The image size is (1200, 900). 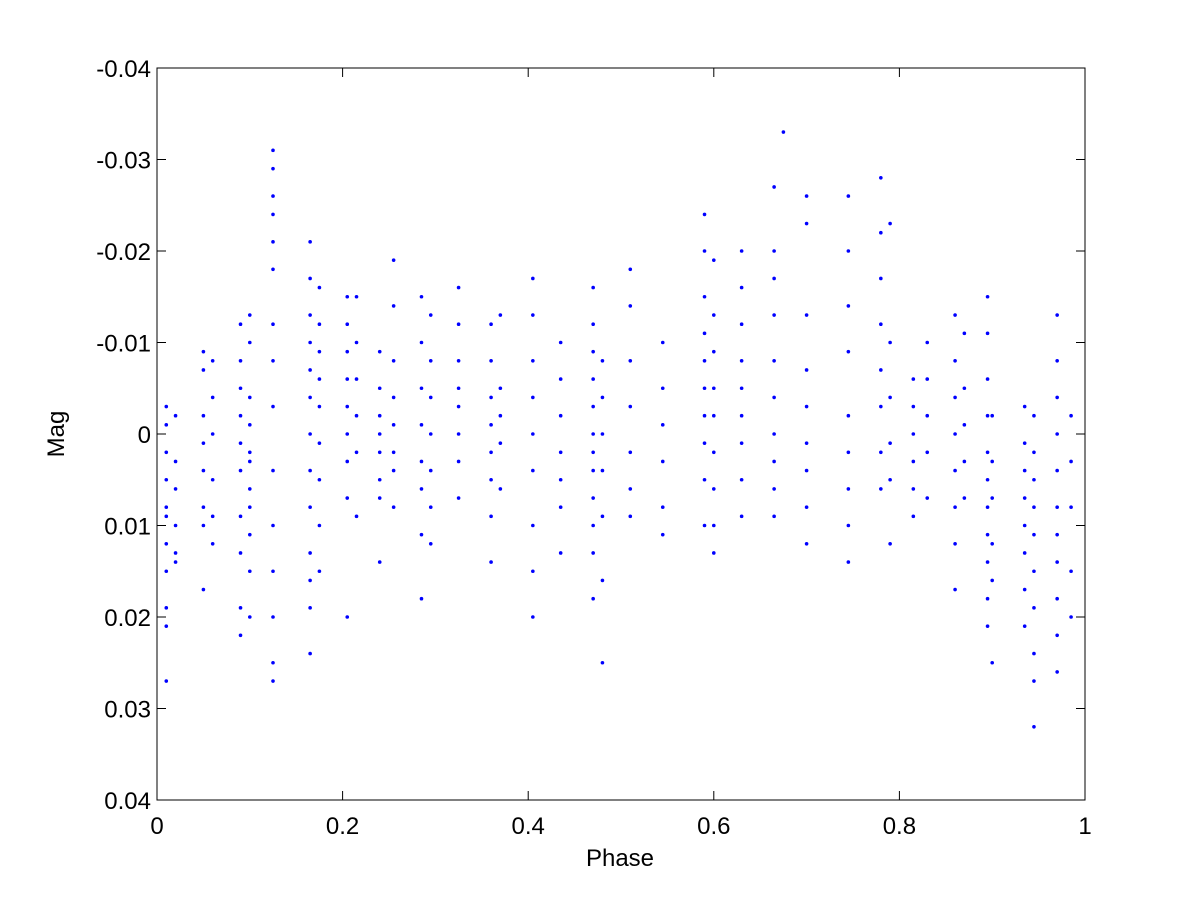 What do you see at coordinates (123, 344) in the screenshot?
I see `y-tick-label: -0.01` at bounding box center [123, 344].